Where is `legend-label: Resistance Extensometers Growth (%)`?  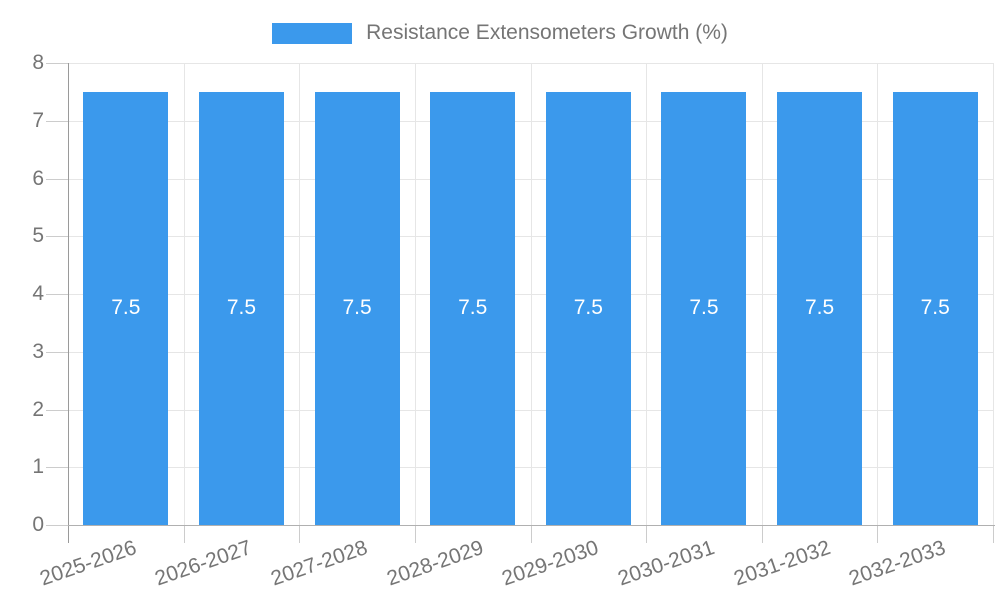 legend-label: Resistance Extensometers Growth (%) is located at coordinates (547, 32).